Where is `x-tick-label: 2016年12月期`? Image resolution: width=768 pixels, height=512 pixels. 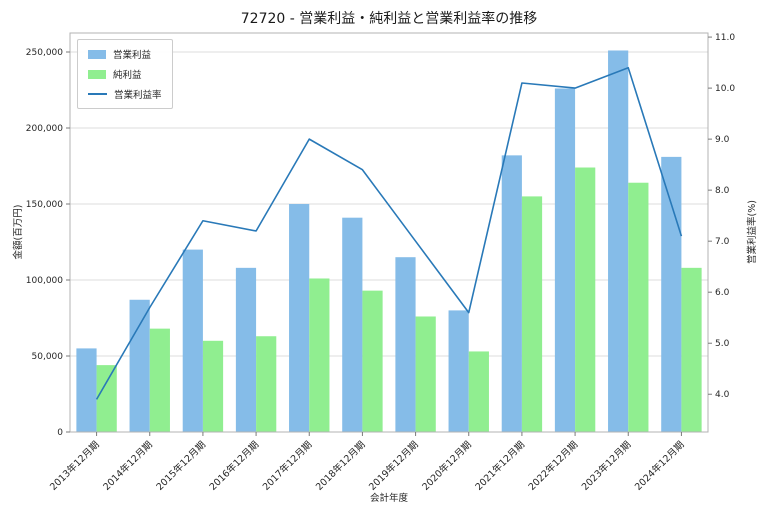 x-tick-label: 2016年12月期 is located at coordinates (234, 466).